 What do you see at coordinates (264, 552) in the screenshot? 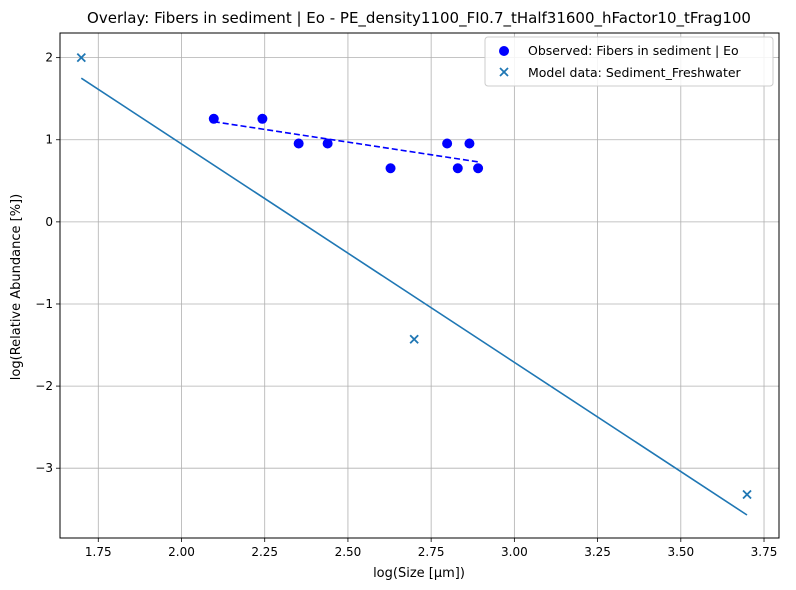
I see `x-tick-label: 2.25` at bounding box center [264, 552].